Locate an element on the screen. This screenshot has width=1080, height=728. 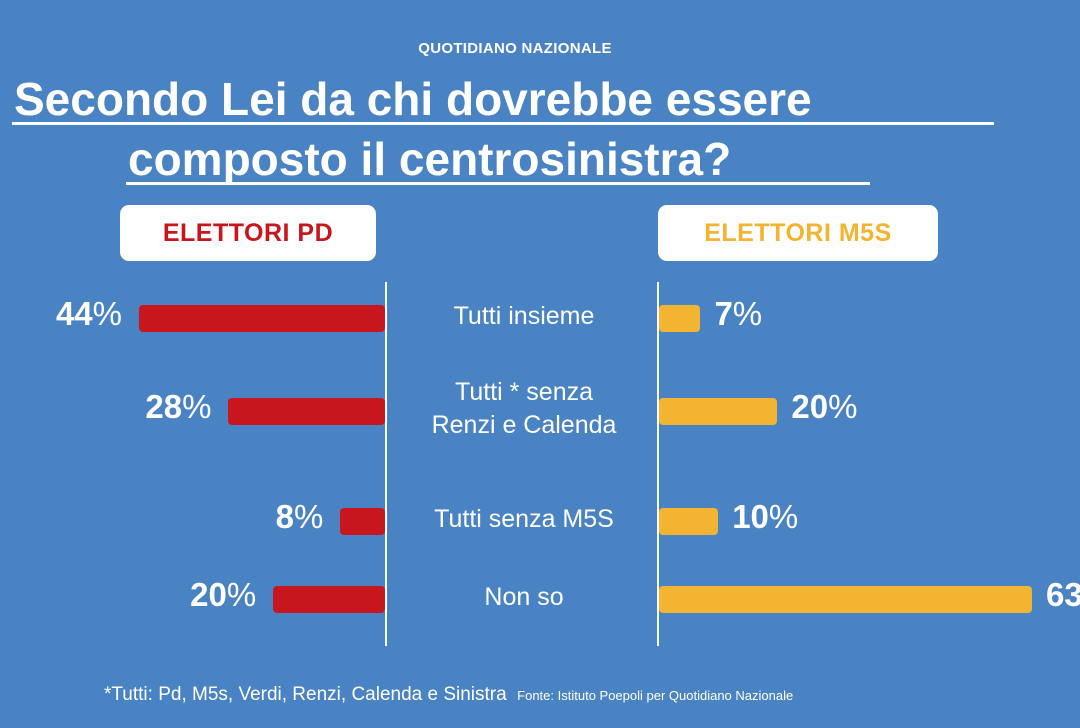
legend-m5s: ELETTORI M5S is located at coordinates (798, 233).